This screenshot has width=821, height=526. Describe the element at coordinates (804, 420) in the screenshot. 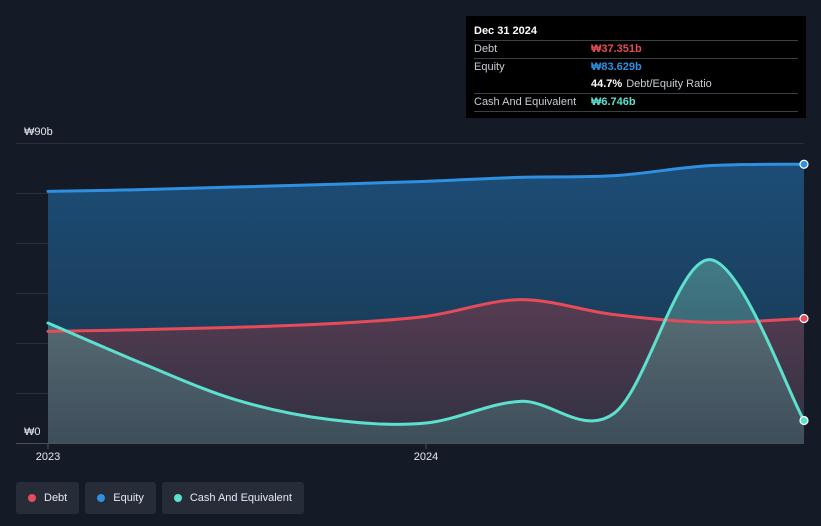

I see `cash-and-equivalent-end-marker` at that location.